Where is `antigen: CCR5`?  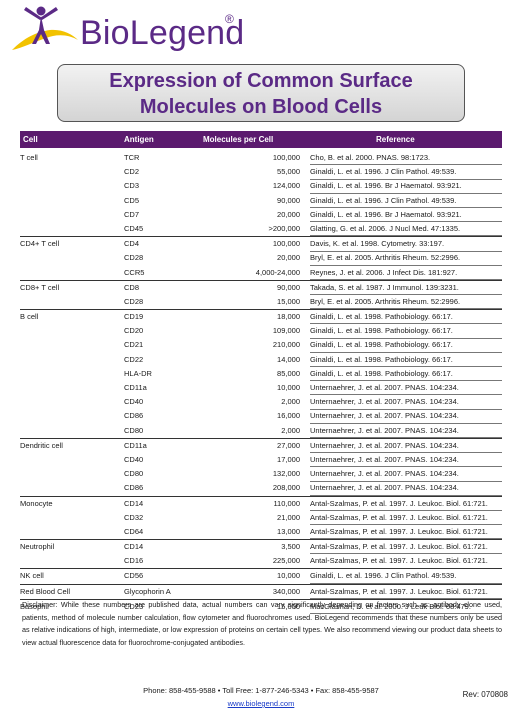 antigen: CCR5 is located at coordinates (134, 272).